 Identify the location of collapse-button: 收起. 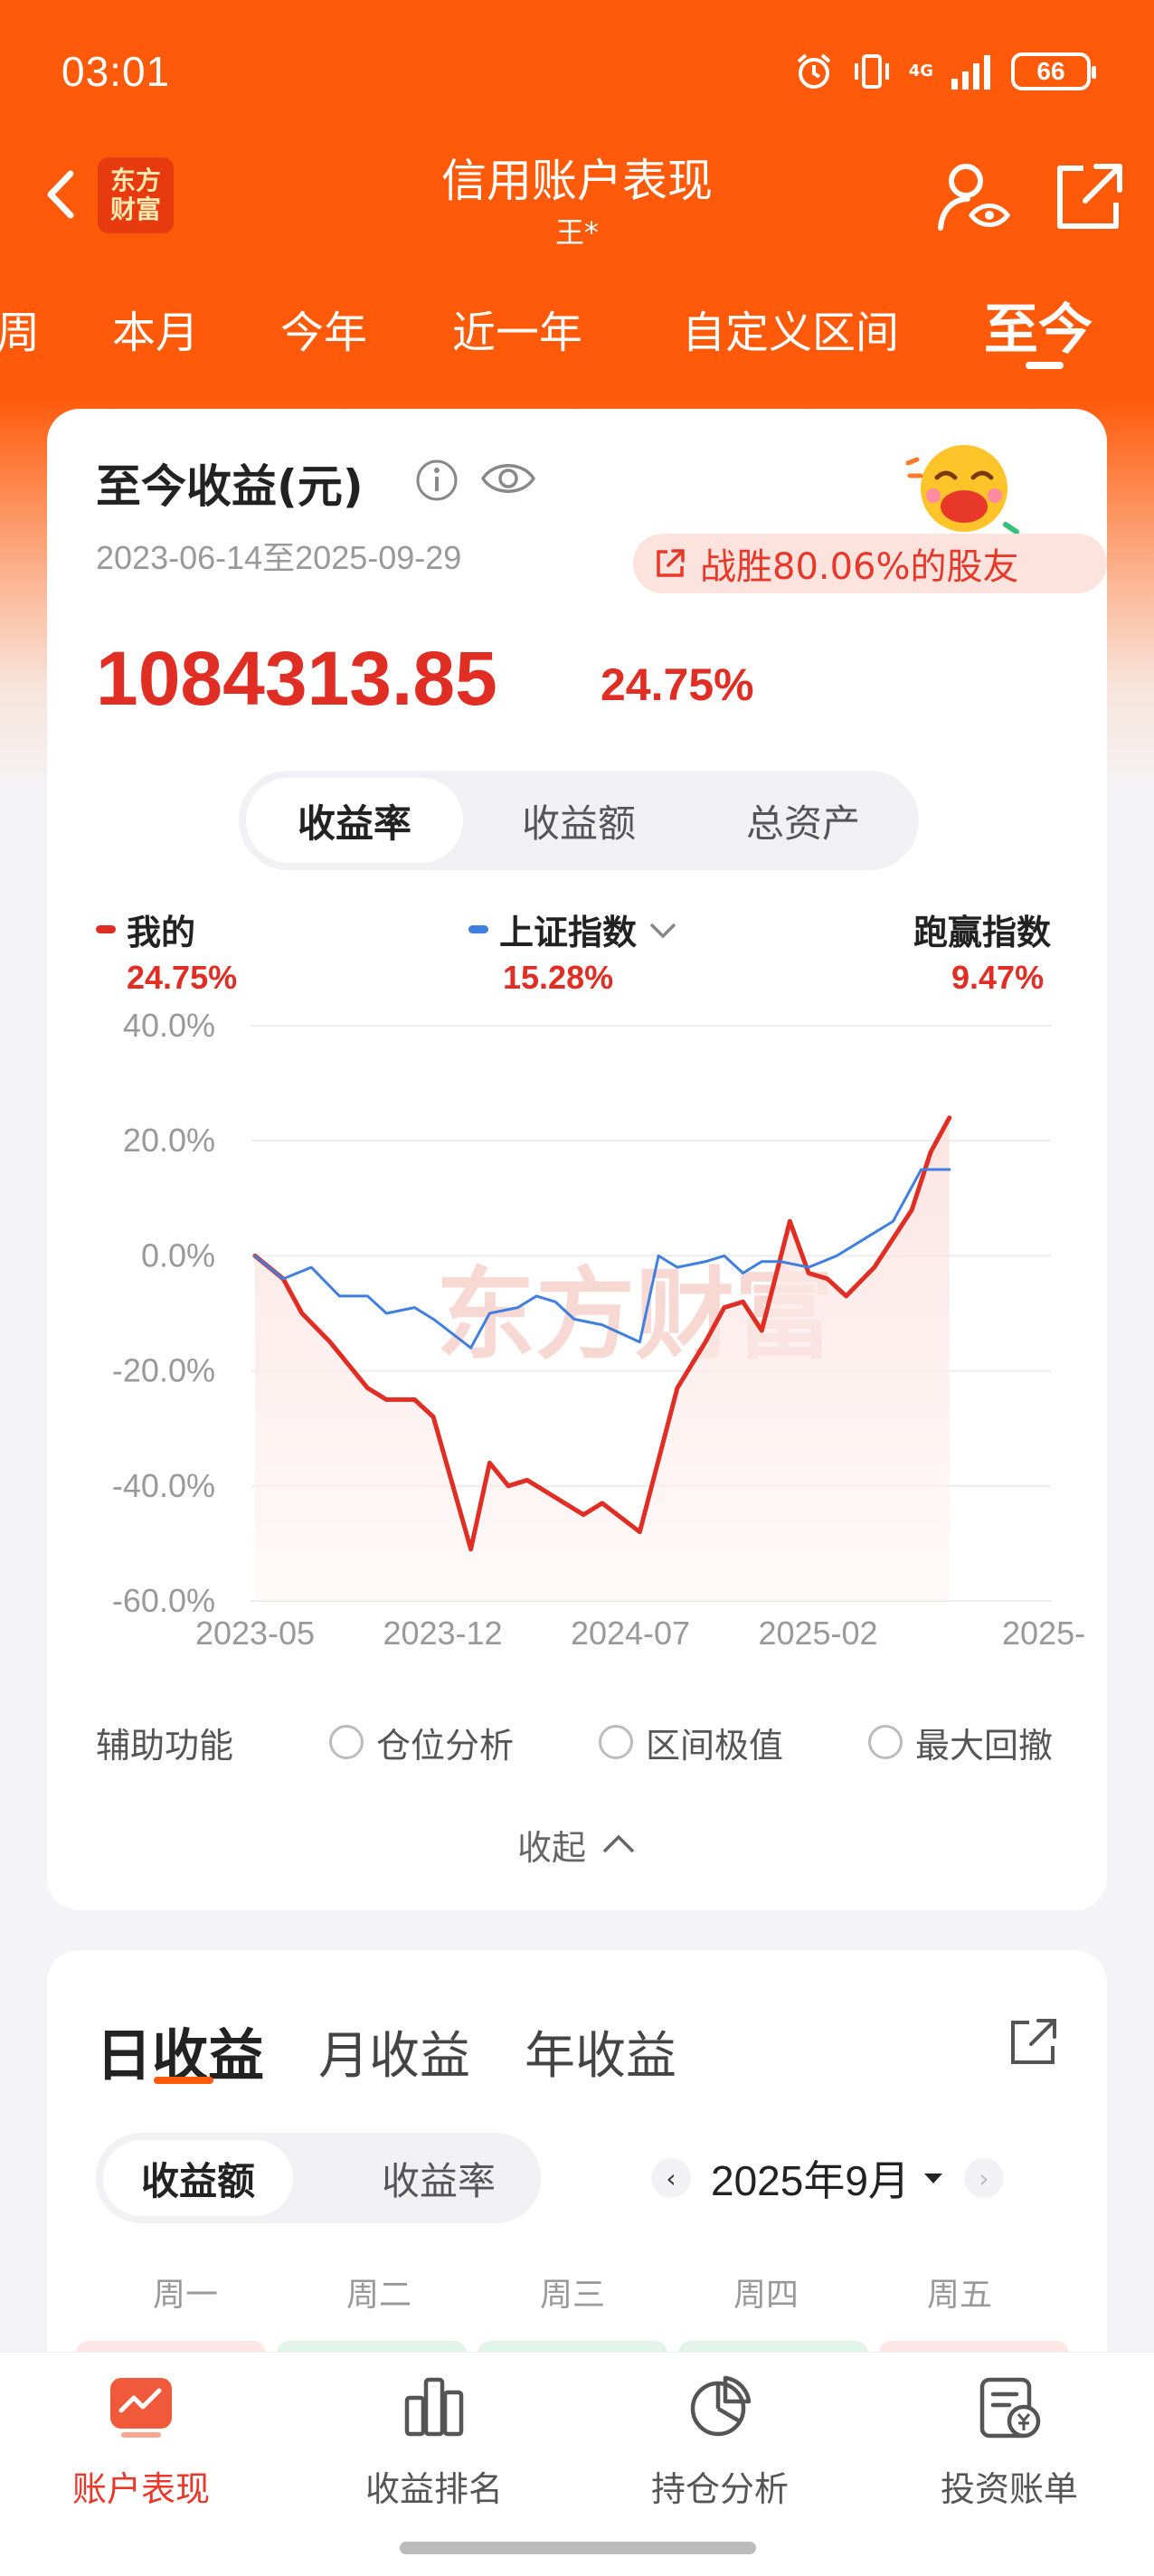
(577, 1845).